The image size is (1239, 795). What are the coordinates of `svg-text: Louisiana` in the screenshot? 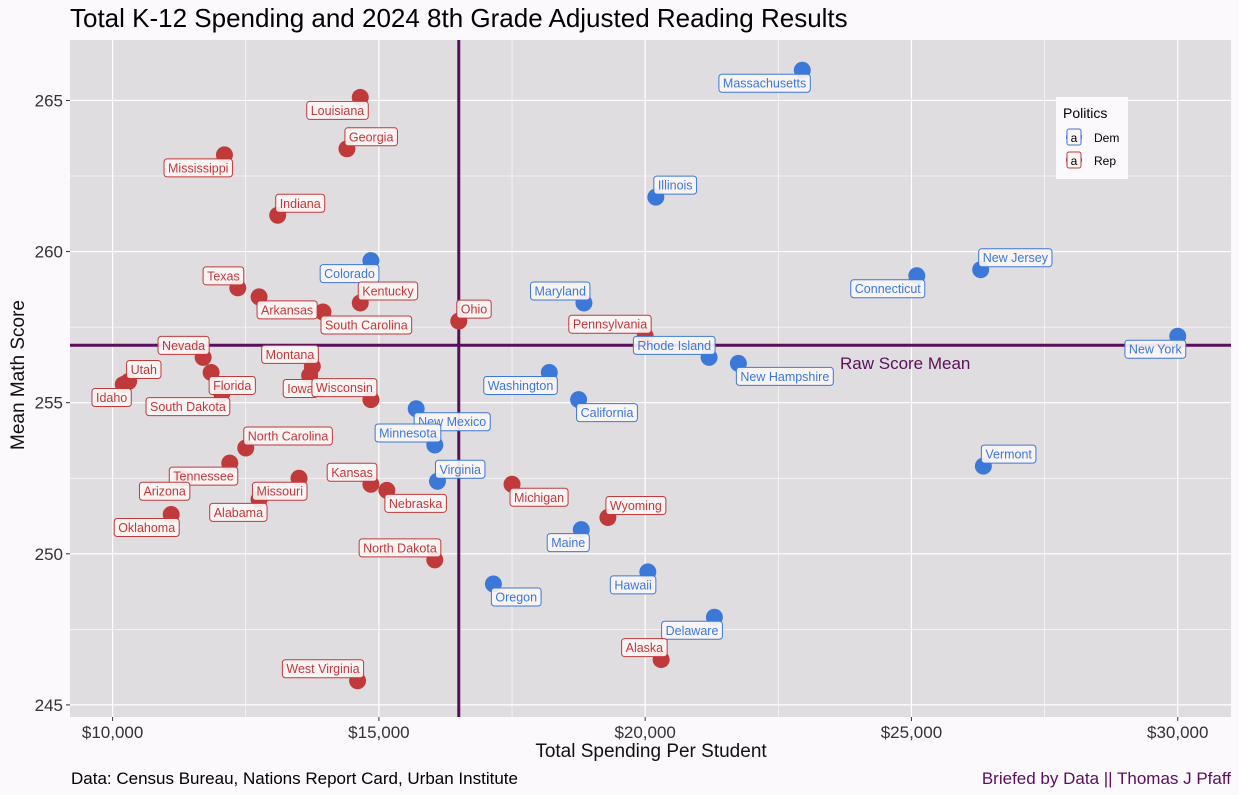 It's located at (338, 111).